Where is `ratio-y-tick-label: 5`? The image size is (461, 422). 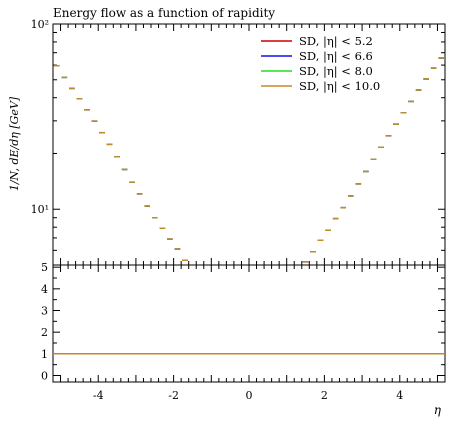
ratio-y-tick-label: 5 is located at coordinates (44, 267).